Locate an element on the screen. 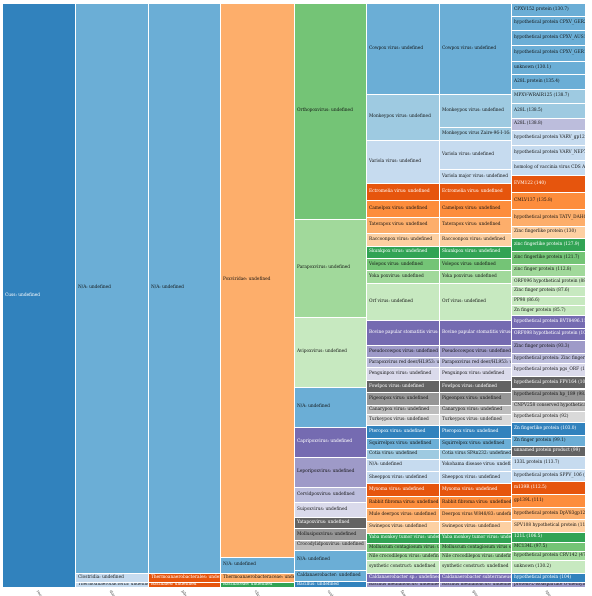  icicle-cell: hypothetical protein TATV_DAH68 is located at coordinates (549, 218).